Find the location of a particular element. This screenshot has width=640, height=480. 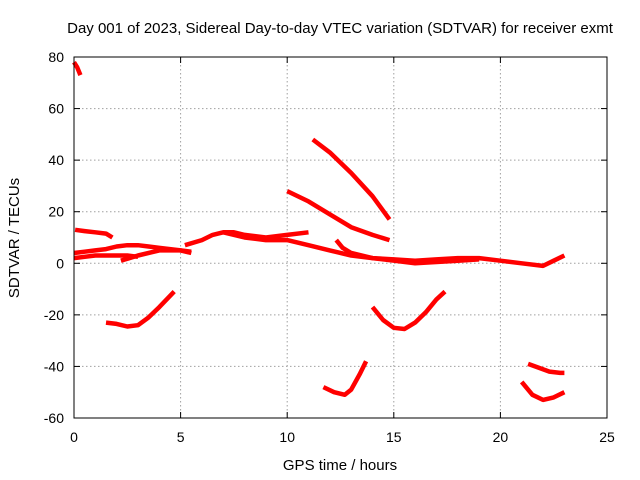

y-axis-label: SDTVAR / TECUs is located at coordinates (14, 238).